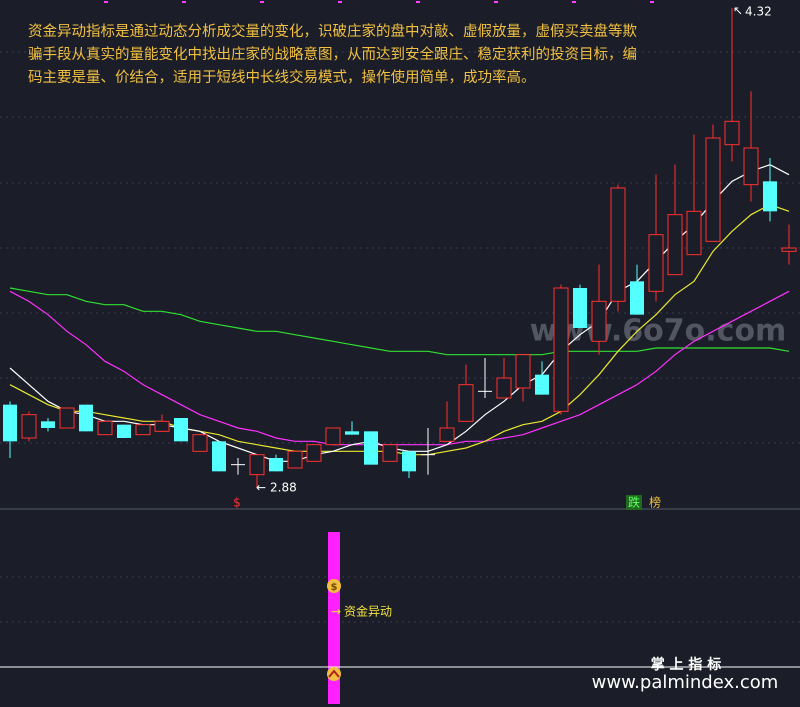 Image resolution: width=800 pixels, height=707 pixels. Describe the element at coordinates (758, 12) in the screenshot. I see `high-label: 4.32` at that location.